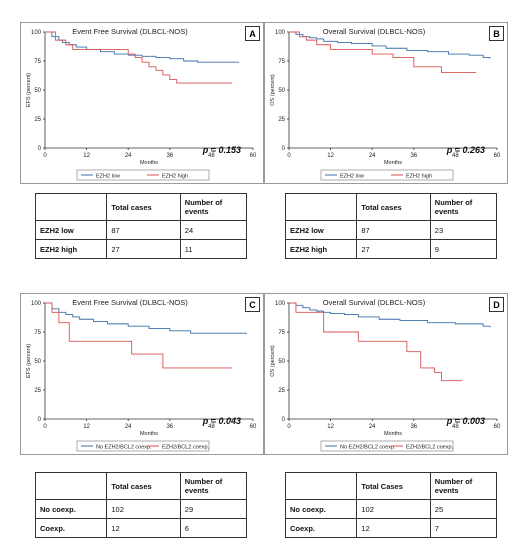 This screenshot has width=521, height=550. I want to click on table-row: EZH2 high 27 11, so click(141, 249).